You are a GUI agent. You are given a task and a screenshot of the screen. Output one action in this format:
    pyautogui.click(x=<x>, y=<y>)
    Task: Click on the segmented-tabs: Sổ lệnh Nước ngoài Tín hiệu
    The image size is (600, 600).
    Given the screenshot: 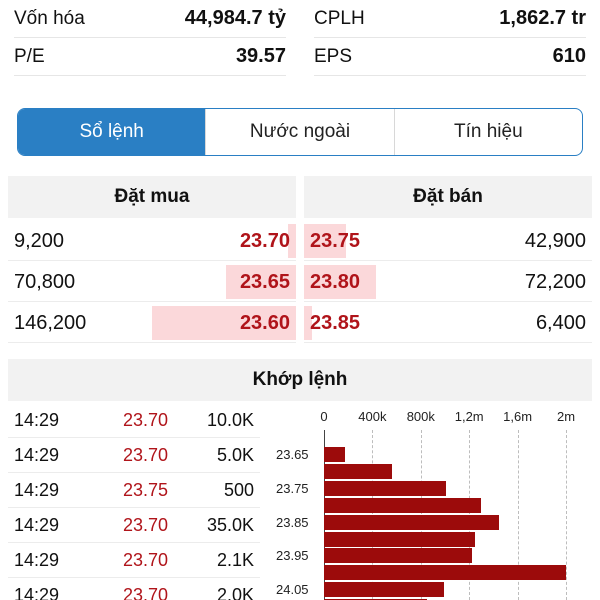 What is the action you would take?
    pyautogui.click(x=300, y=132)
    